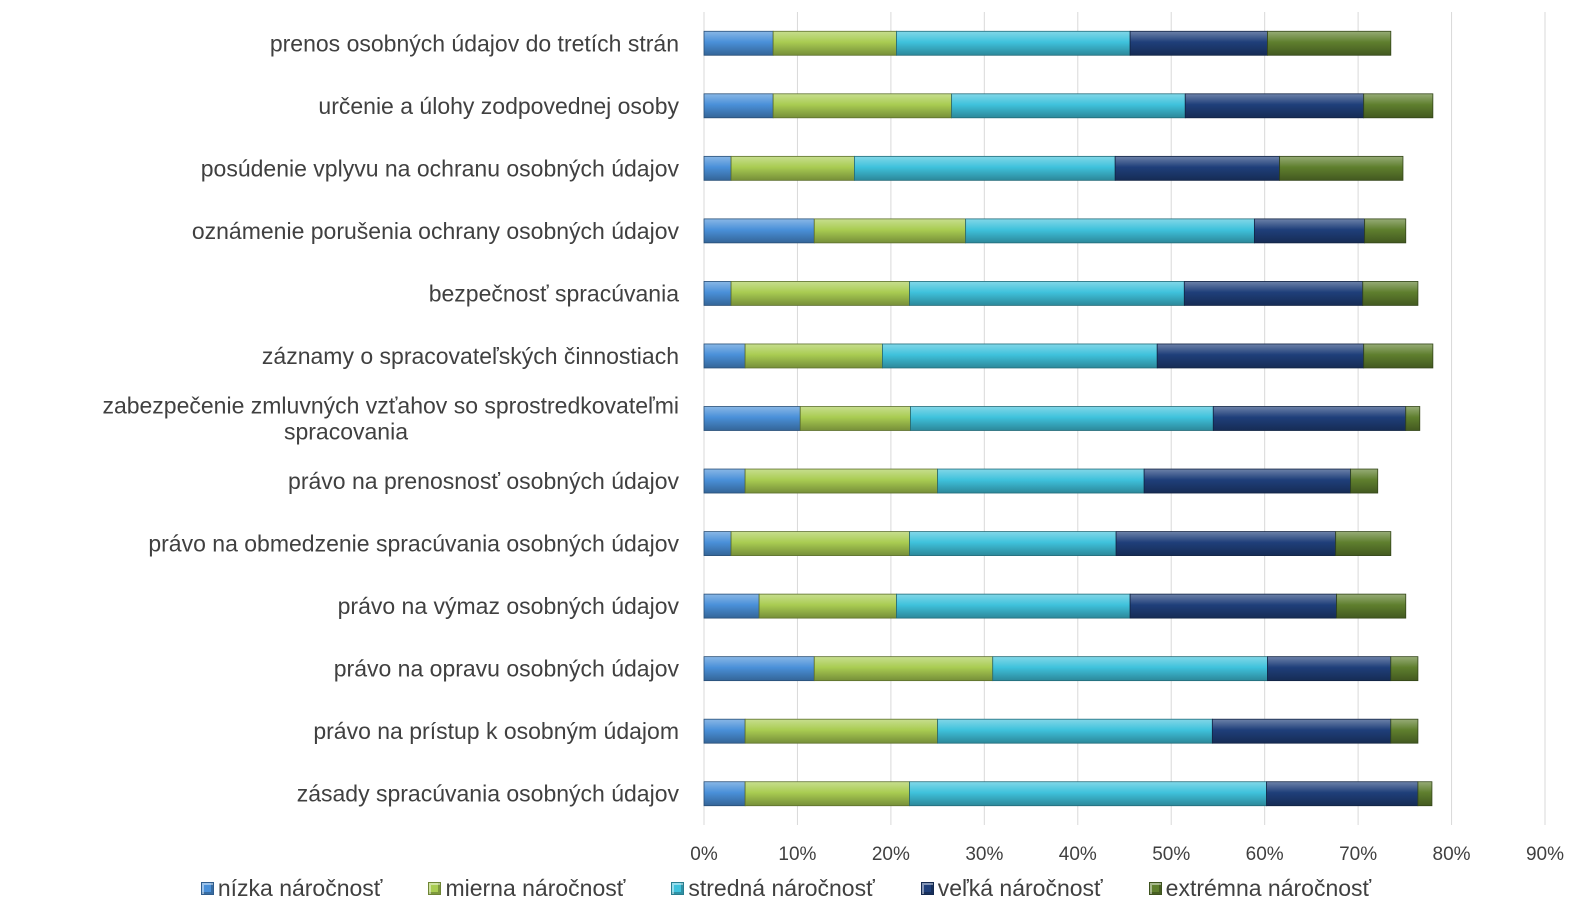 Image resolution: width=1572 pixels, height=919 pixels. What do you see at coordinates (474, 43) in the screenshot?
I see `category-label: prenos osobných údajov do tretích strán` at bounding box center [474, 43].